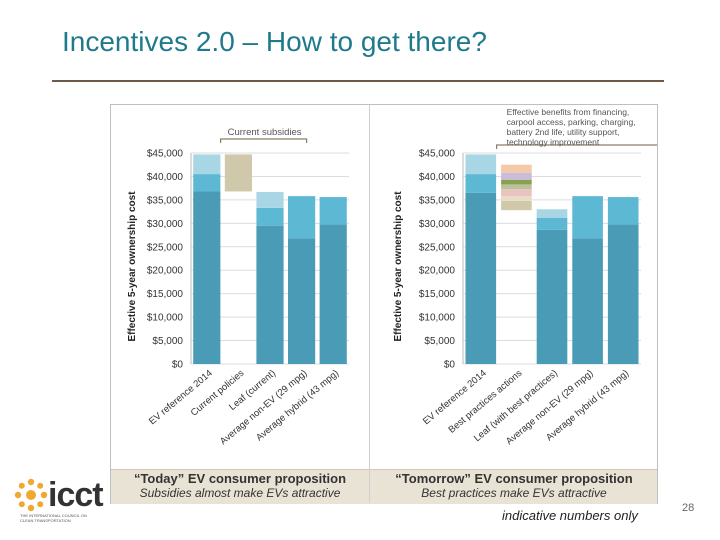 This screenshot has width=720, height=540. I want to click on y-tick-label-1-6: $30,000, so click(437, 224).